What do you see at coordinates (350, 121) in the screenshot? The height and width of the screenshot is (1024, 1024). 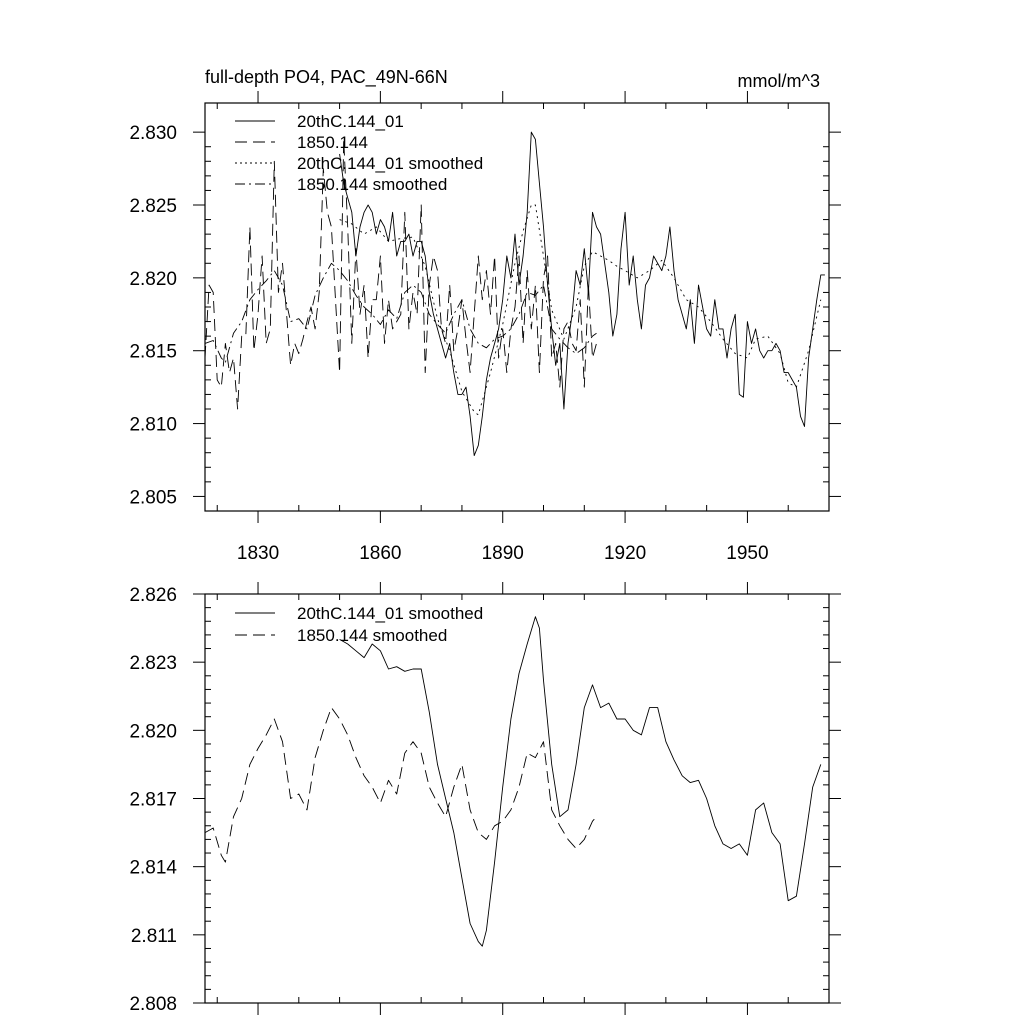 I see `legend-label: 20thC.144_01` at bounding box center [350, 121].